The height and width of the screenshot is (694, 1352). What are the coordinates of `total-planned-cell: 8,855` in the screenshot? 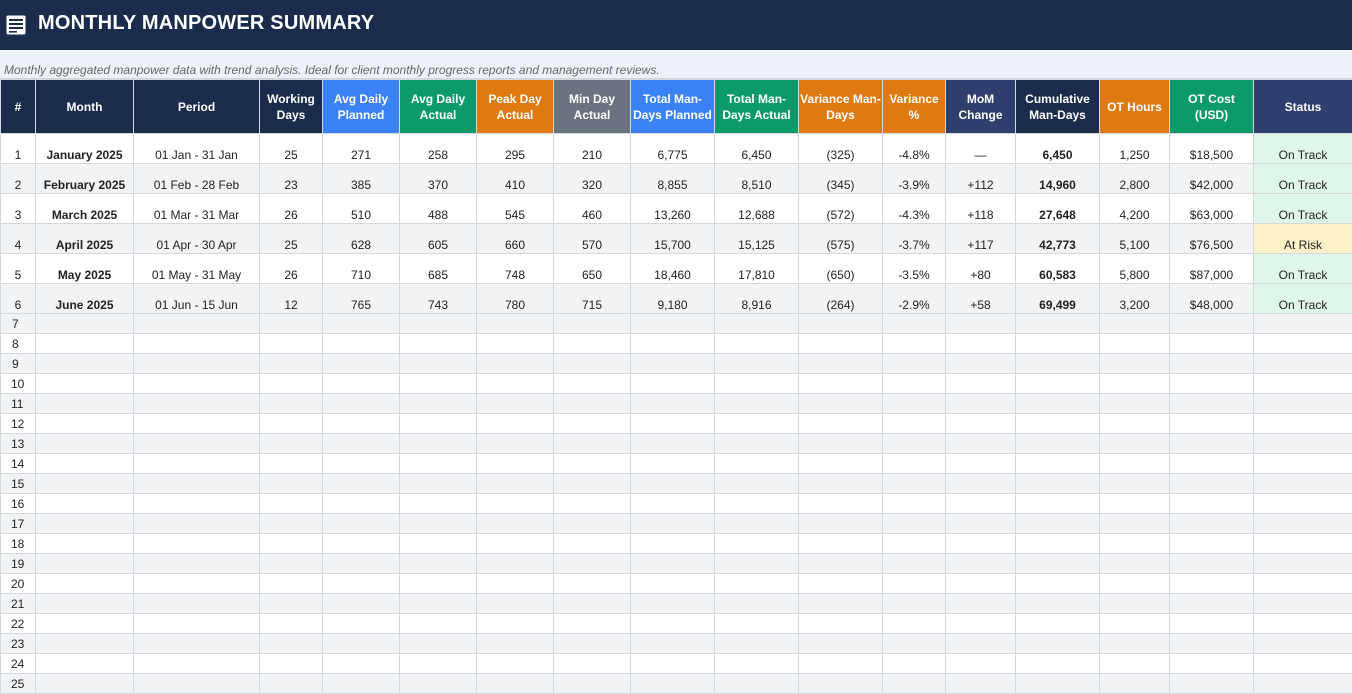 It's located at (673, 179).